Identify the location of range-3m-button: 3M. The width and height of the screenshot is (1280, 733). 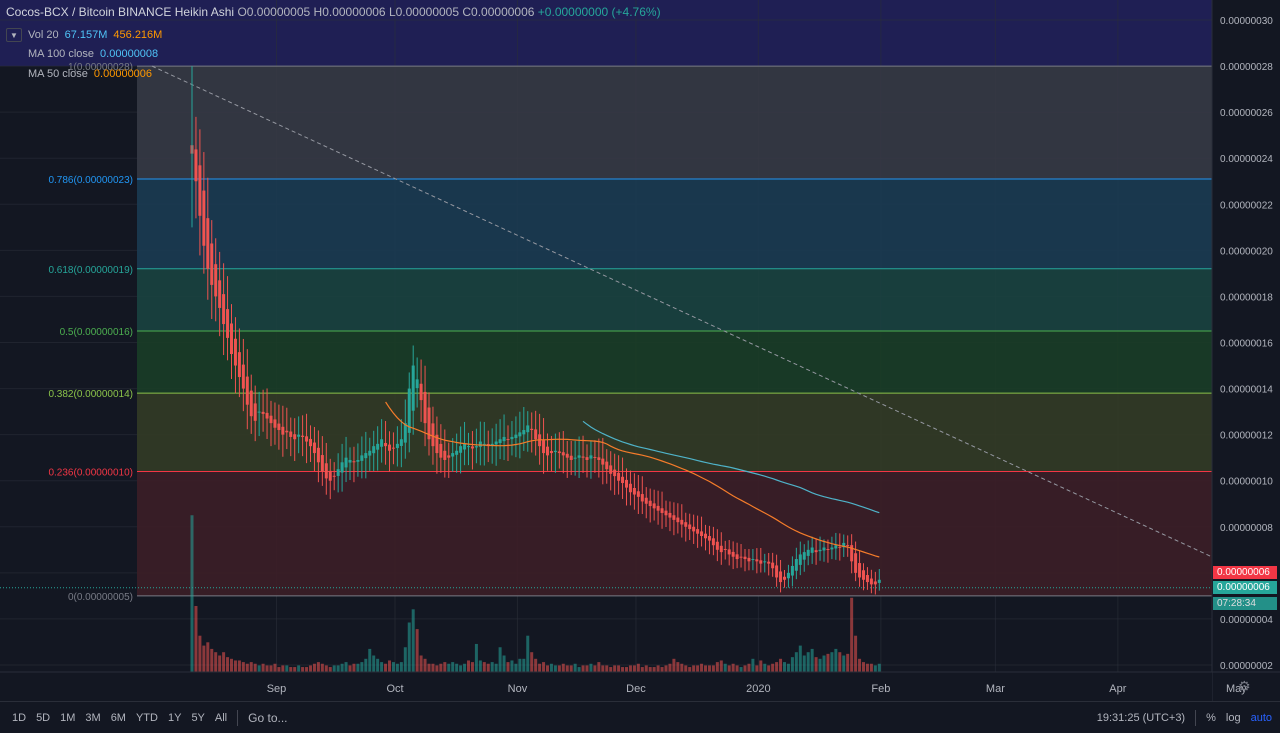
(93, 717).